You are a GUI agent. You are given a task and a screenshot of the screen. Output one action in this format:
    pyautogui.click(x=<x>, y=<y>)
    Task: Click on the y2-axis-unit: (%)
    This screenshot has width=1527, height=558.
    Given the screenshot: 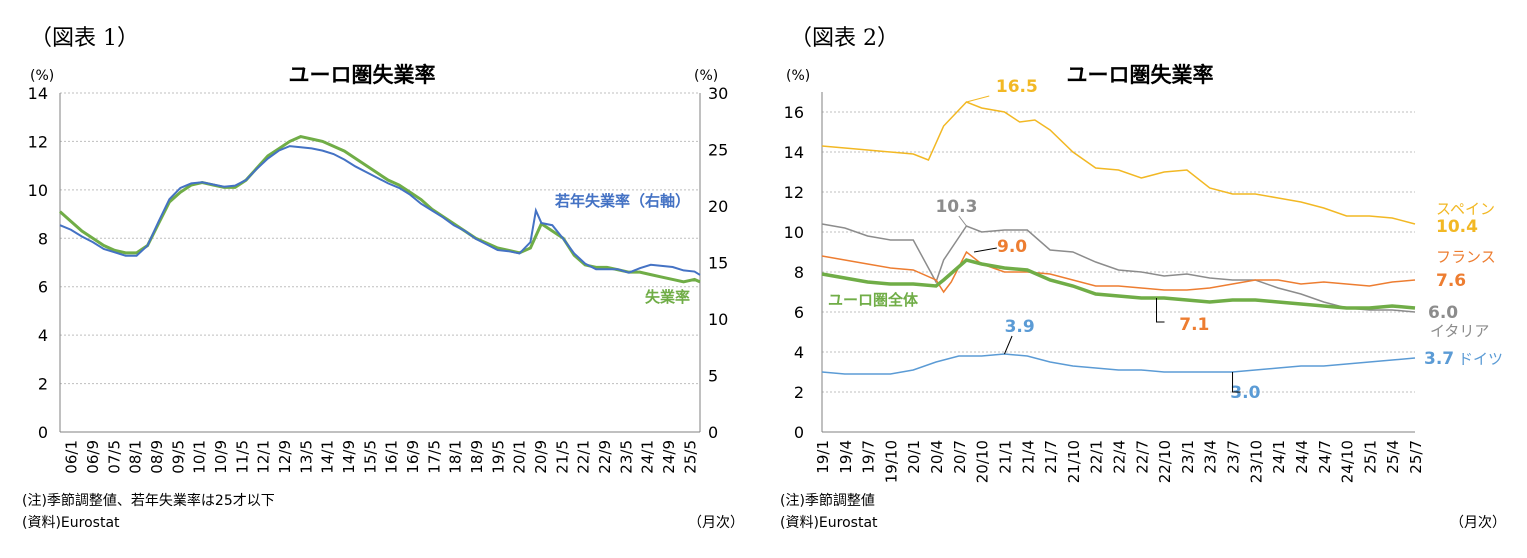 What is the action you would take?
    pyautogui.click(x=706, y=76)
    